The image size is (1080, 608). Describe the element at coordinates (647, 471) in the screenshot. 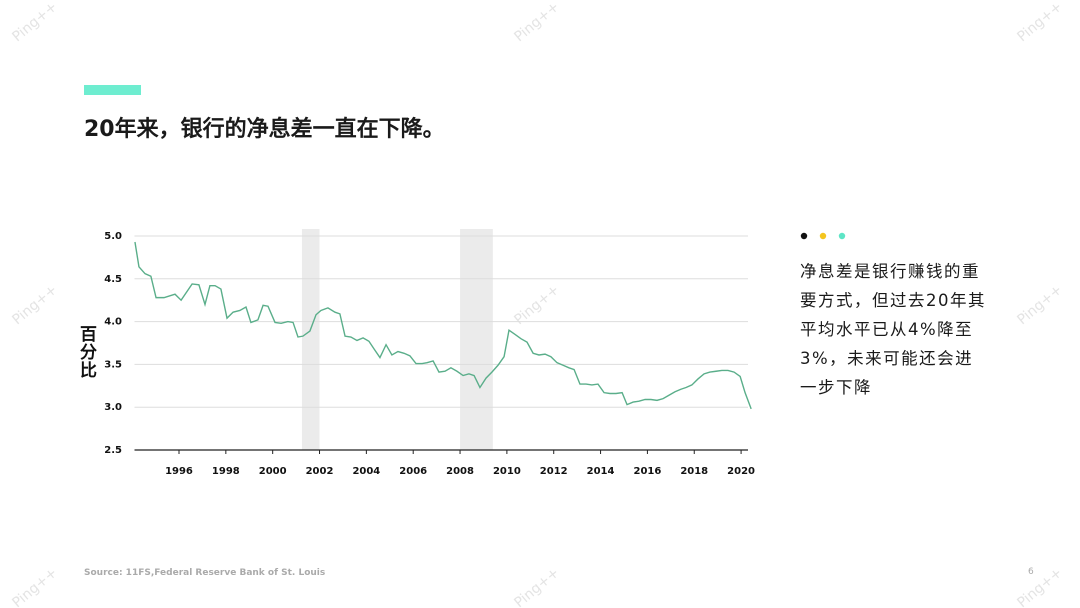

I see `x-tick-label: 2016` at that location.